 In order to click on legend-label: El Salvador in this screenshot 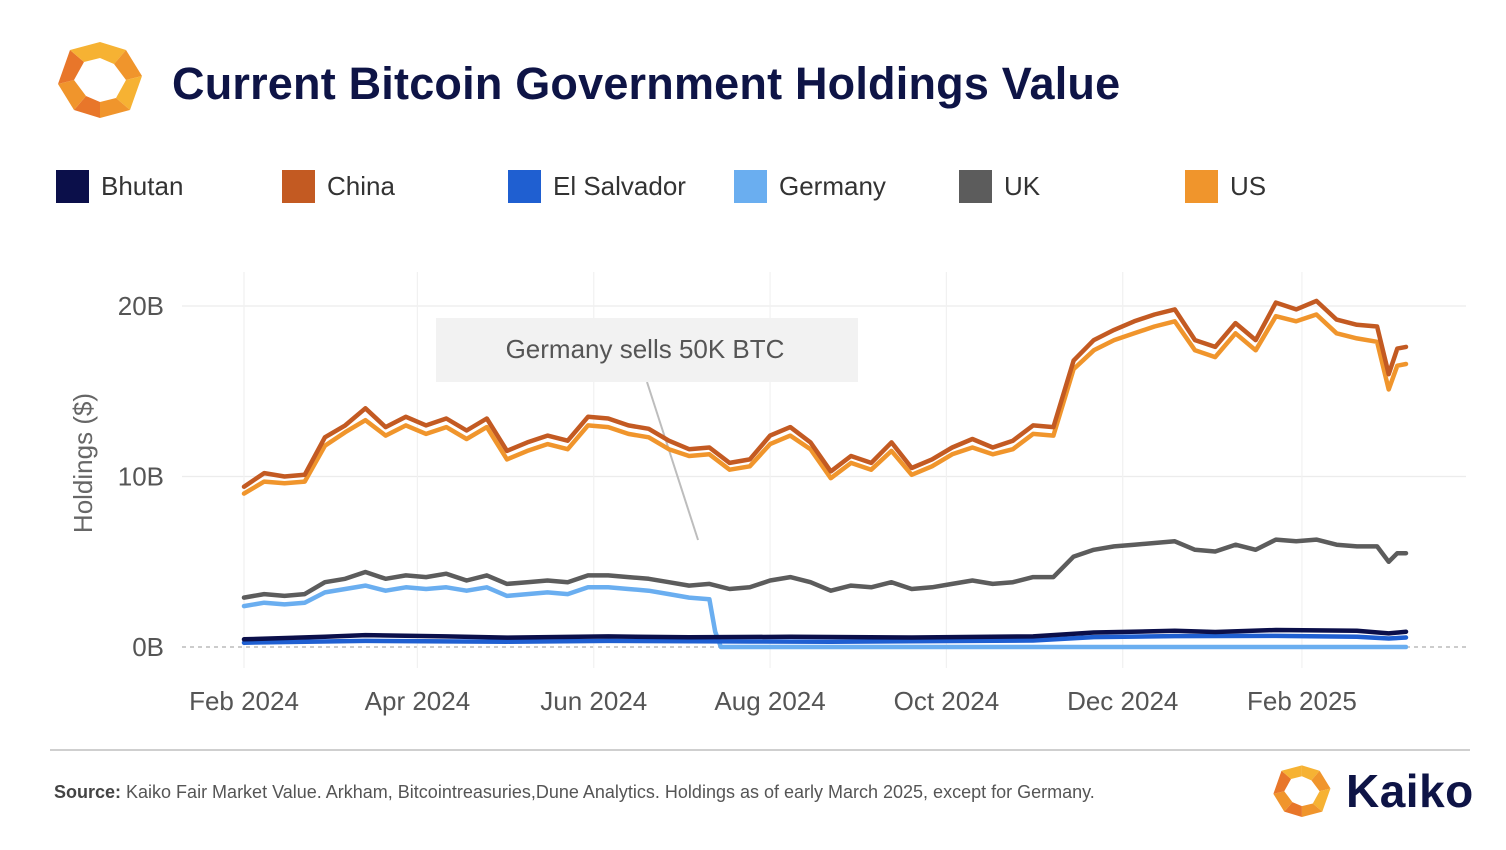, I will do `click(619, 185)`.